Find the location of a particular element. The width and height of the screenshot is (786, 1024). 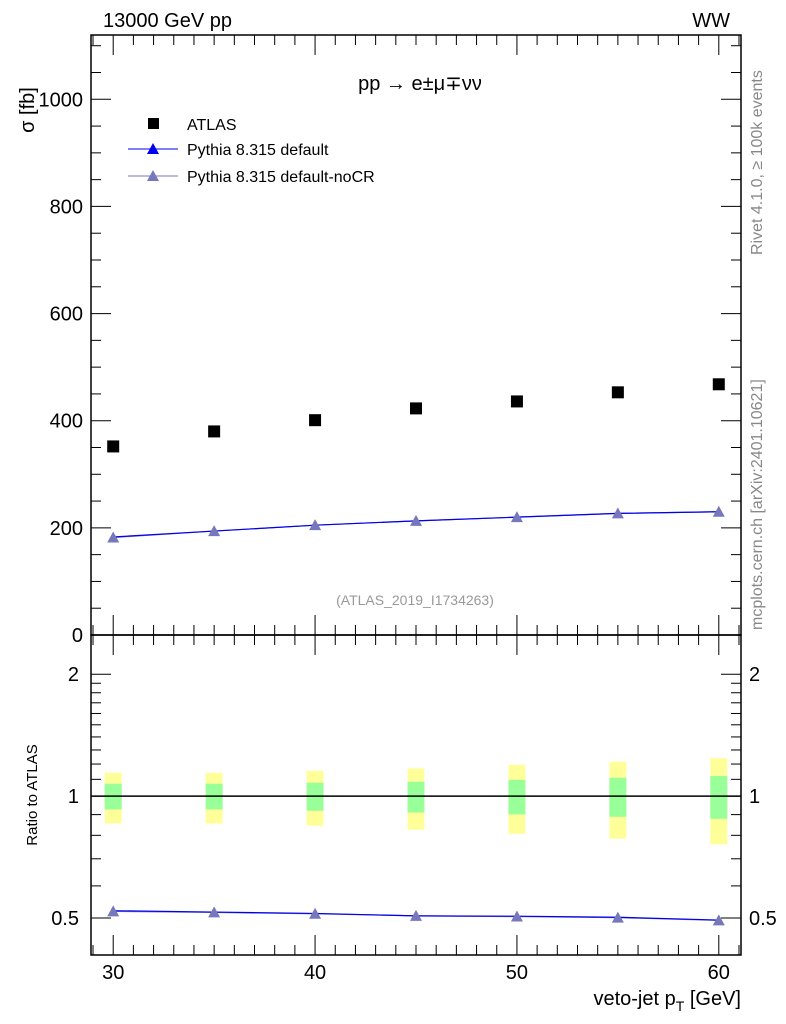

y-tick-label: 200 is located at coordinates (66, 529).